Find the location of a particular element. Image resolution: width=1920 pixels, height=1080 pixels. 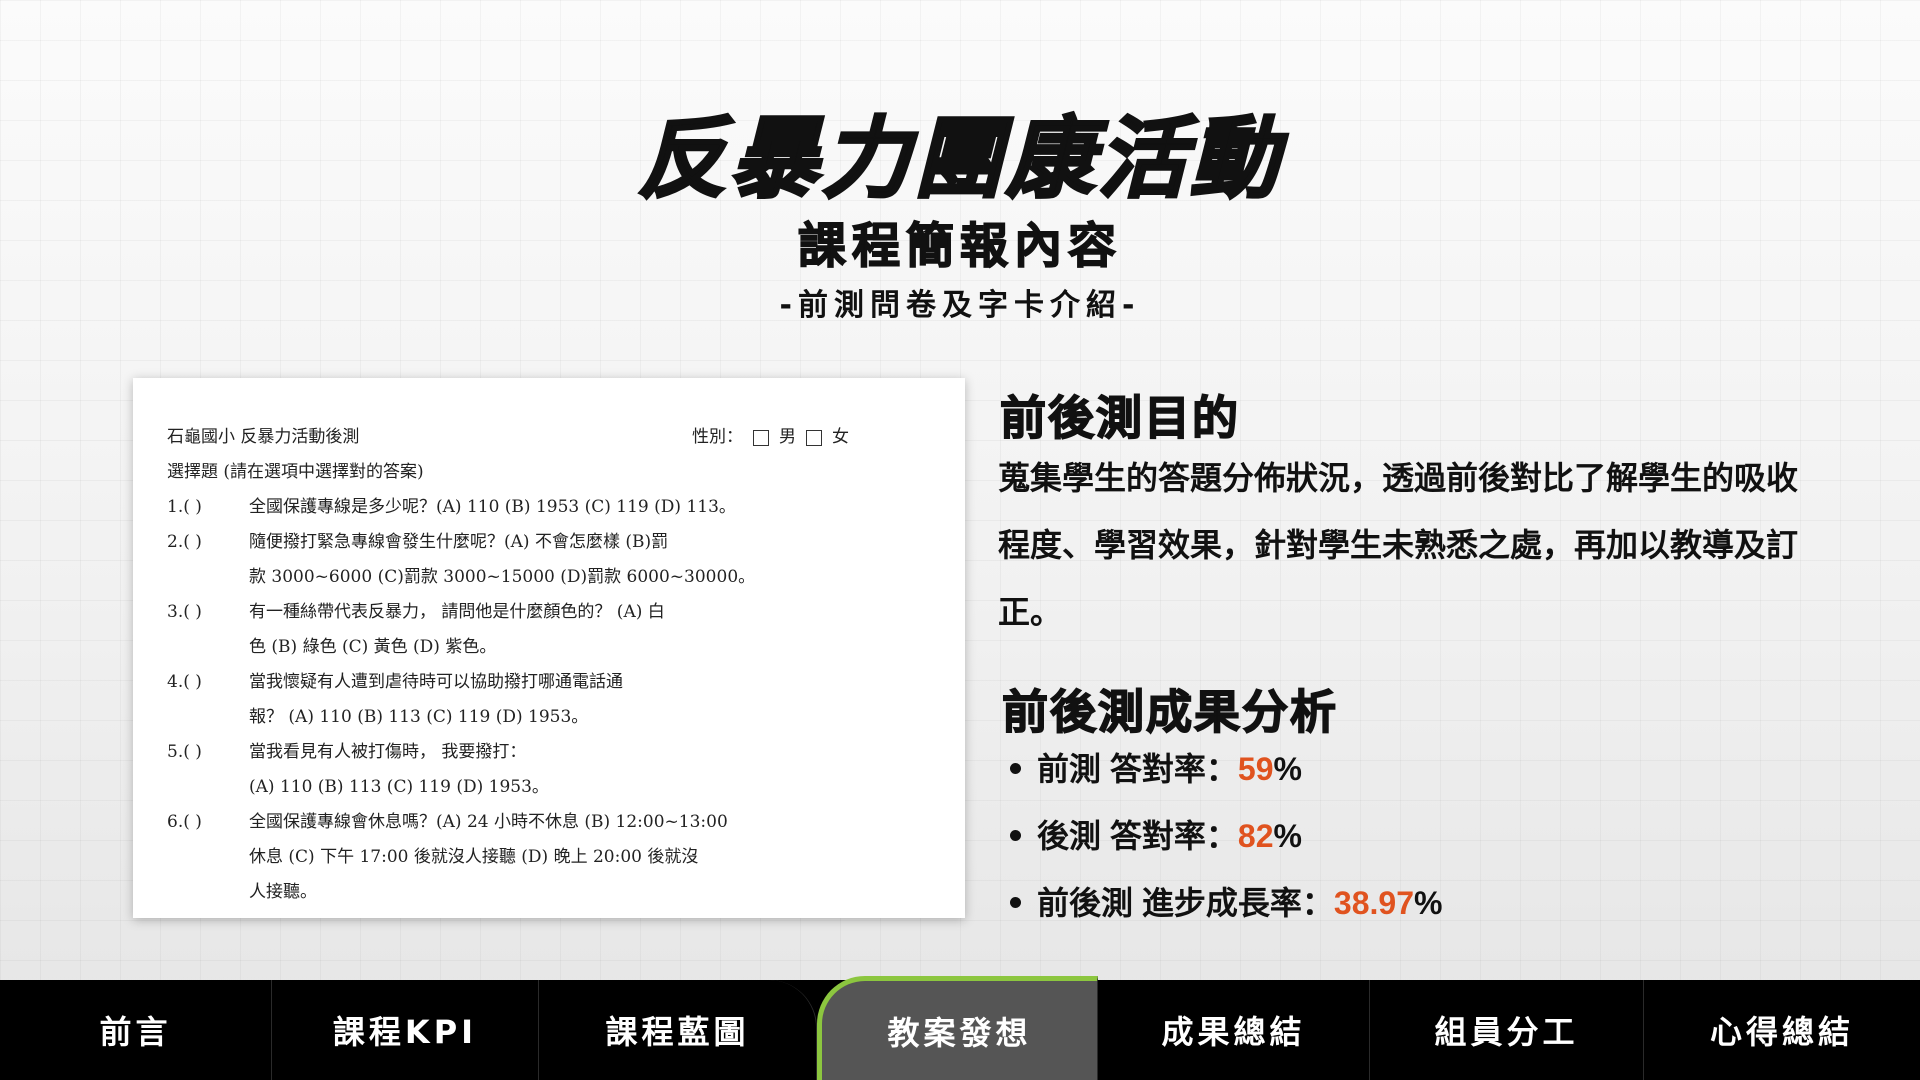

nav-tab-lesson-ideas: 教案發想 is located at coordinates (957, 1028).